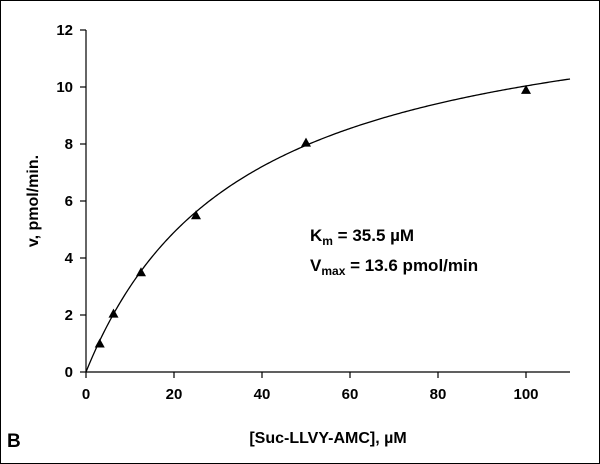 This screenshot has width=600, height=464. I want to click on vmax-annotation: Vmax = 13.6 pmol/min, so click(394, 267).